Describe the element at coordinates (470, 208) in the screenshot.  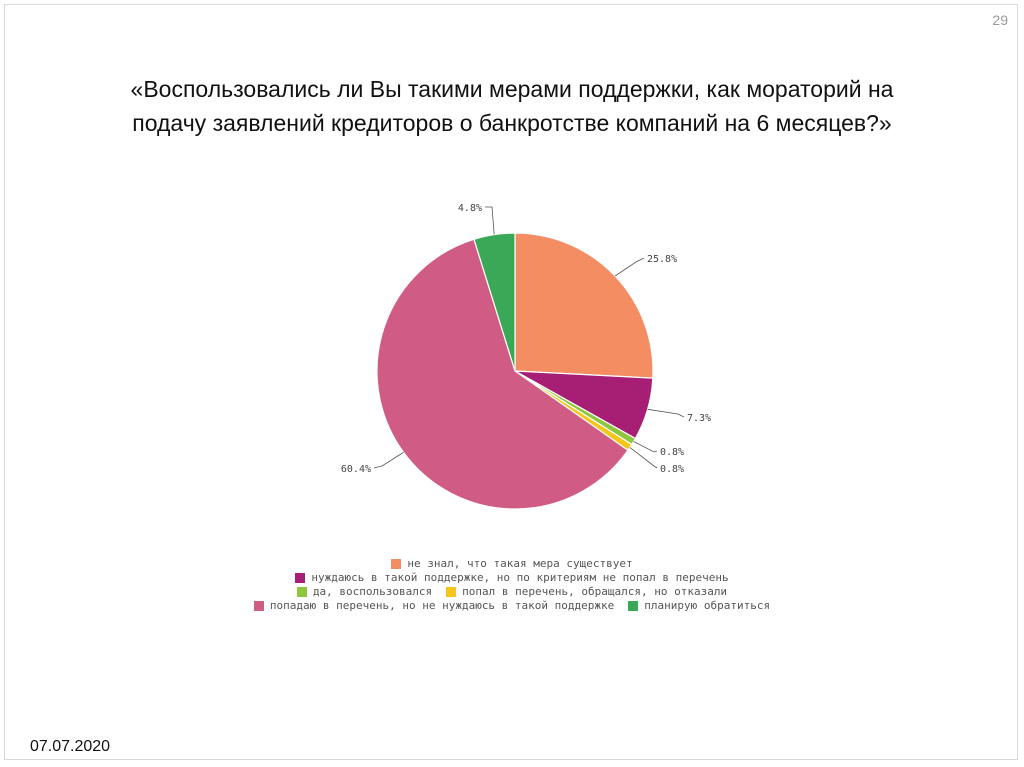
I see `data-label: 4.8%` at that location.